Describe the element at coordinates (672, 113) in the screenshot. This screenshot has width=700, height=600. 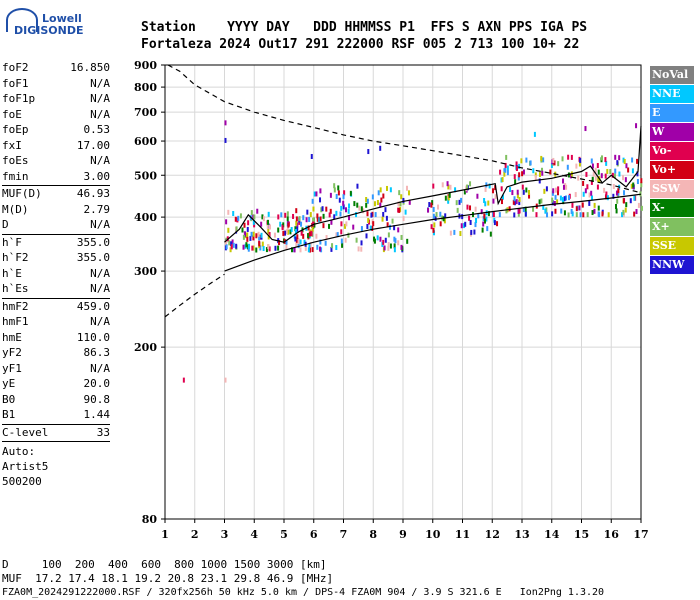
I see `legend-item: E` at that location.